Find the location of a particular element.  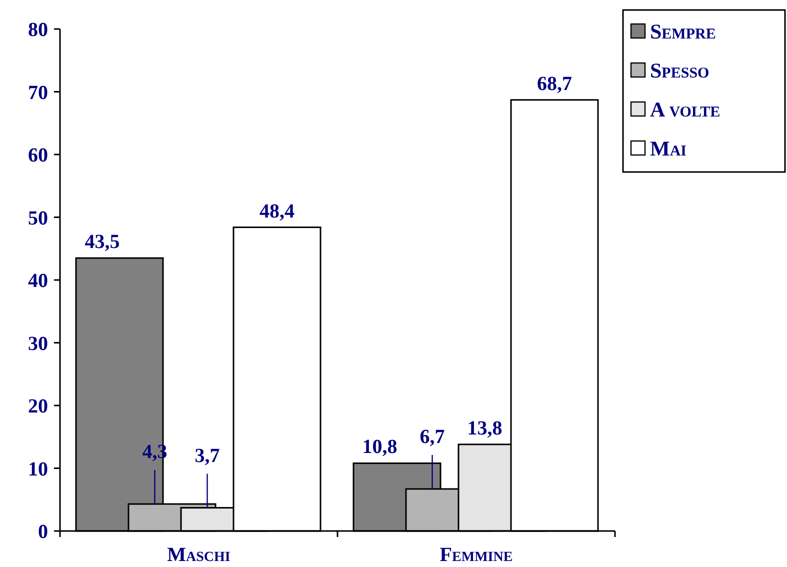

data-label: 3,7 is located at coordinates (207, 455).